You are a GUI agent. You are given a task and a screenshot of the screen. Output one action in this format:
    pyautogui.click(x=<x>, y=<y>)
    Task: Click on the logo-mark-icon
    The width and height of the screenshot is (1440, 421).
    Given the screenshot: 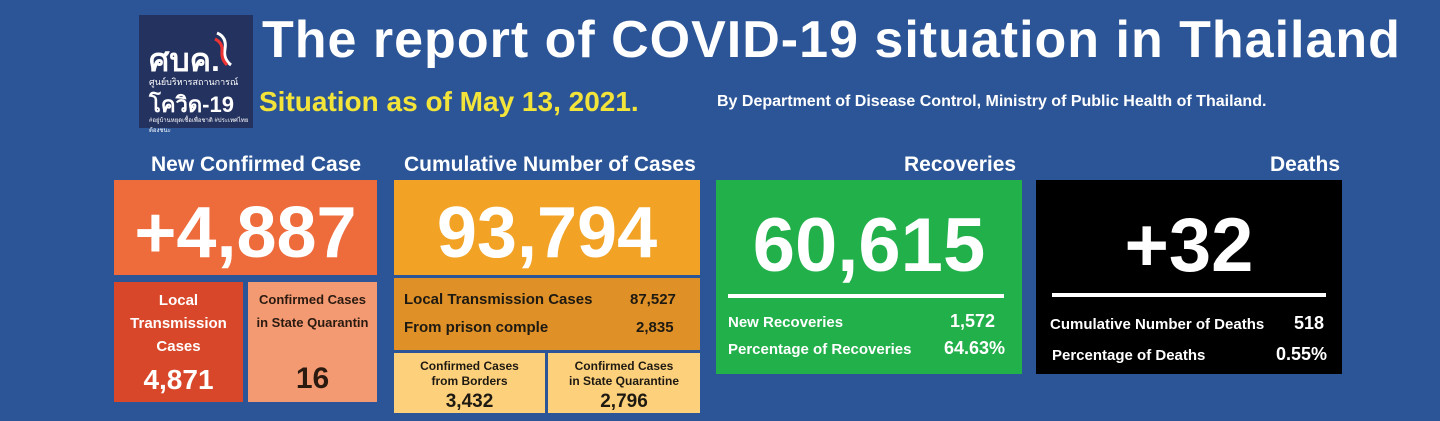 What is the action you would take?
    pyautogui.click(x=223, y=49)
    